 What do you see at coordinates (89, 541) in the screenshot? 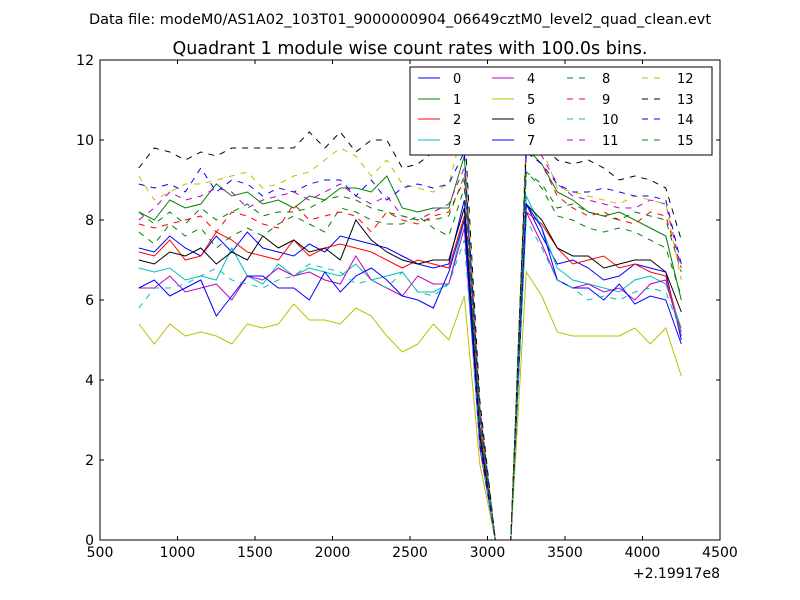
I see `y-tick-label: 0` at bounding box center [89, 541].